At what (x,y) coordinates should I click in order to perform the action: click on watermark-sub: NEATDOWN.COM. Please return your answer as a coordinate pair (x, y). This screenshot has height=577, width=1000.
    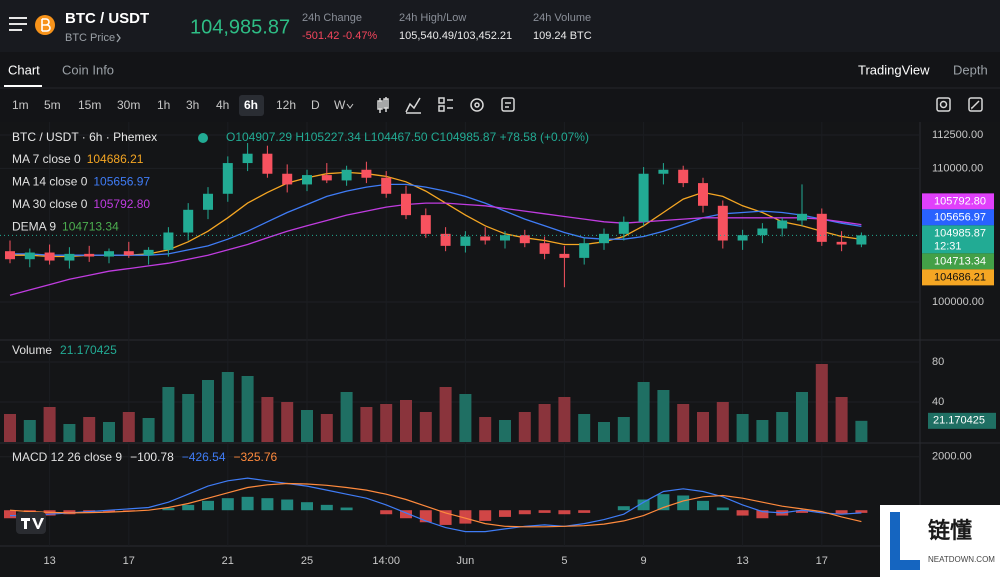
    Looking at the image, I should click on (961, 559).